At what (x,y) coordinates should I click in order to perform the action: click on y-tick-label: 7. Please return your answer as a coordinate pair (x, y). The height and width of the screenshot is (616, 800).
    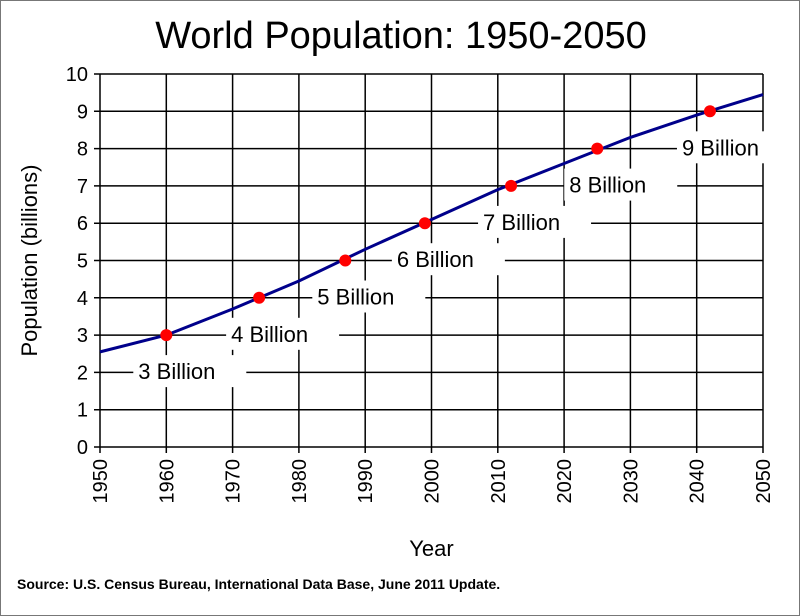
    Looking at the image, I should click on (82, 187).